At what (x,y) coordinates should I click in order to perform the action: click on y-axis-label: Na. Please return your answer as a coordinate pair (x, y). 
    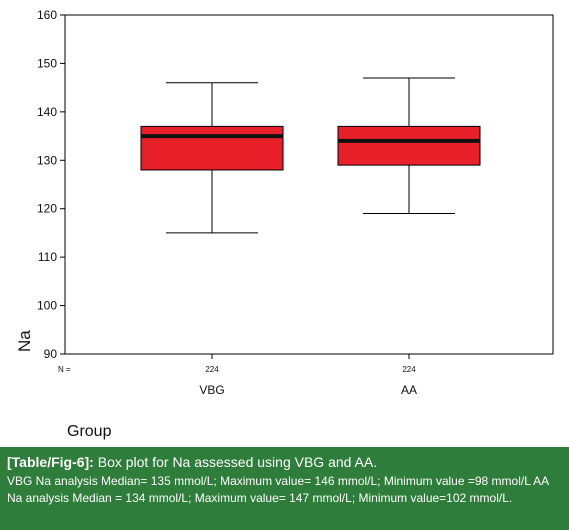
    Looking at the image, I should click on (24, 341).